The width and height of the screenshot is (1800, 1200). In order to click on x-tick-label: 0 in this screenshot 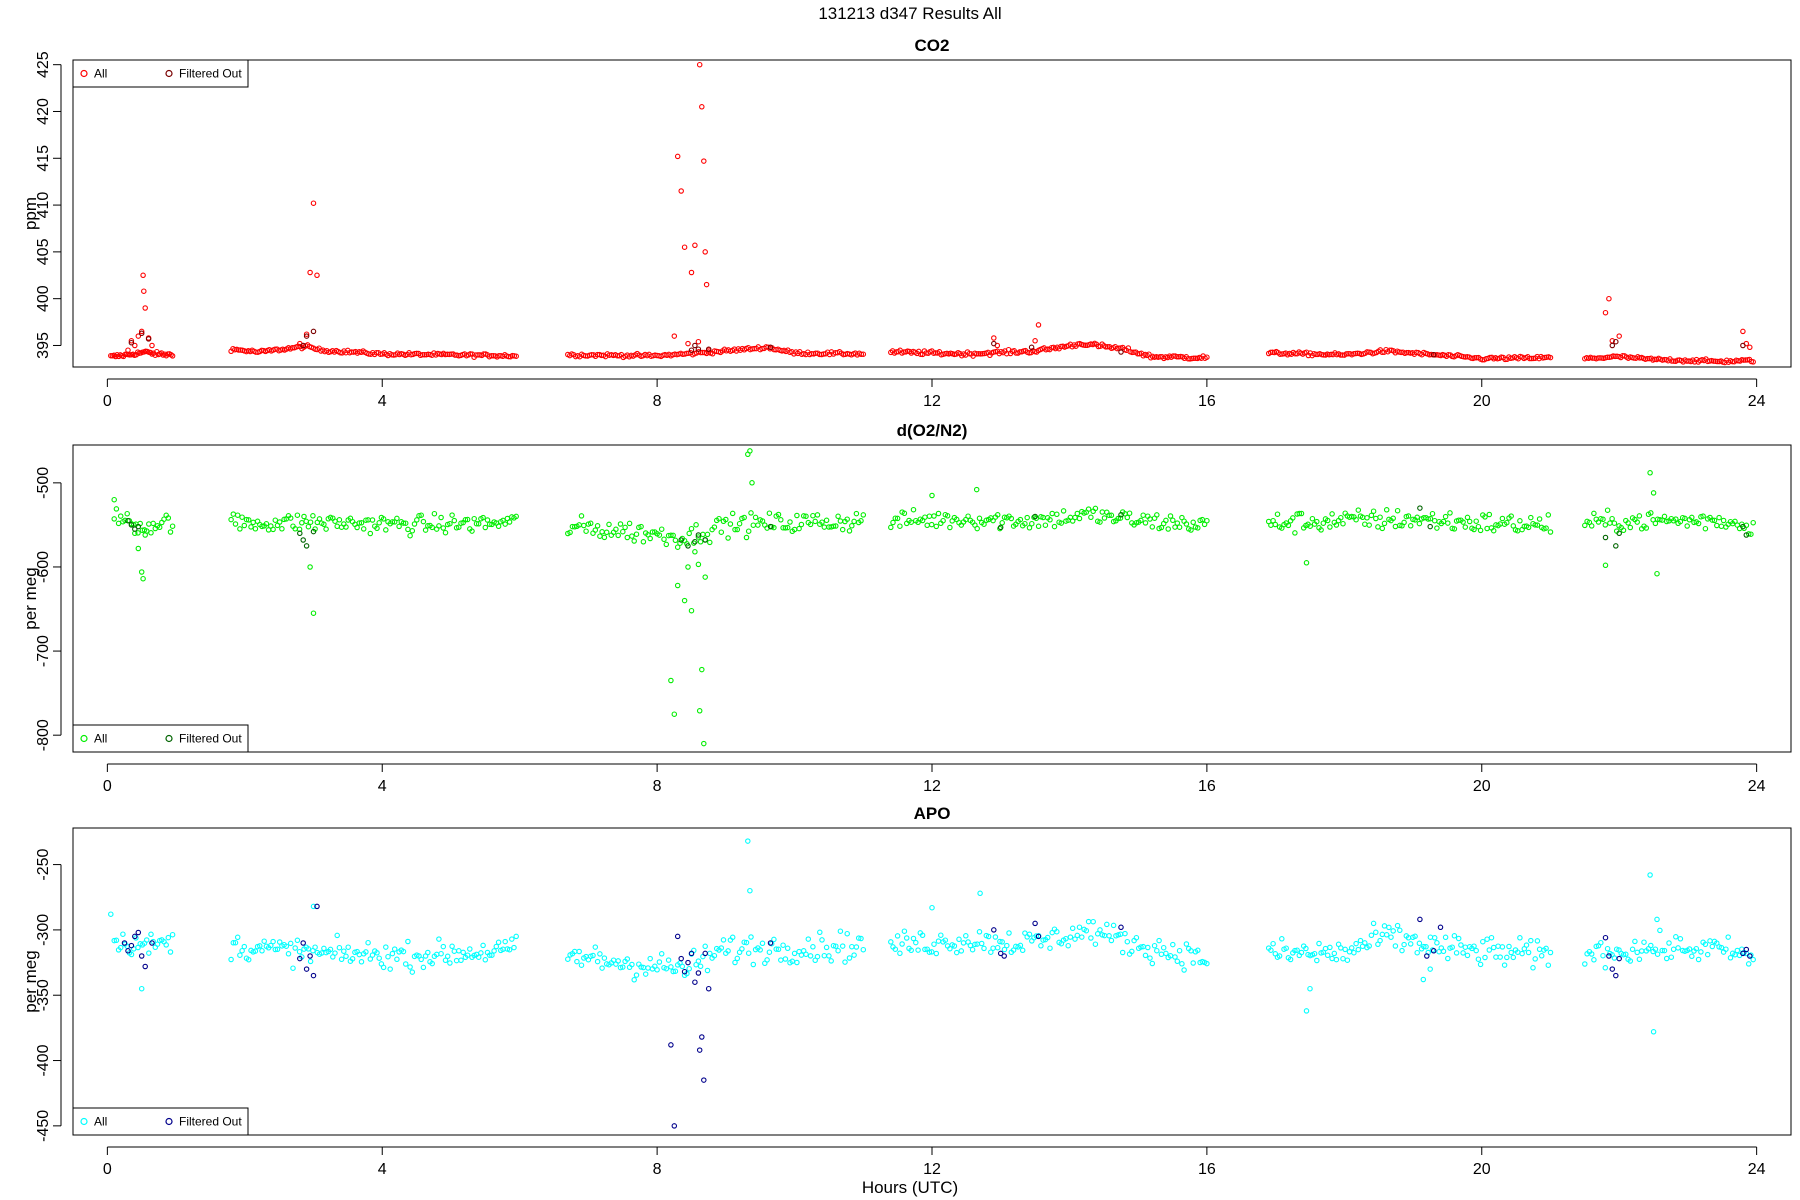, I will do `click(107, 401)`.